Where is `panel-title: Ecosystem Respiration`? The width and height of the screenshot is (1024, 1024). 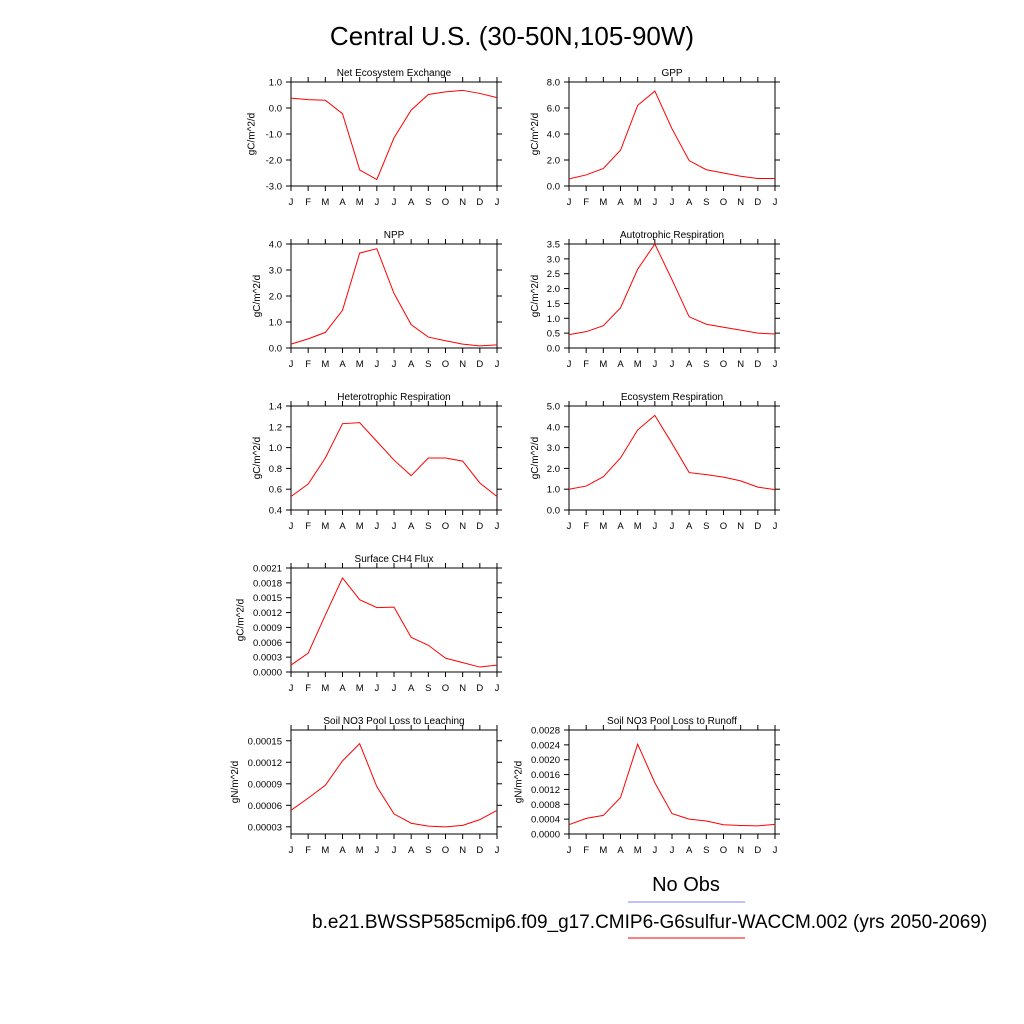 panel-title: Ecosystem Respiration is located at coordinates (672, 397).